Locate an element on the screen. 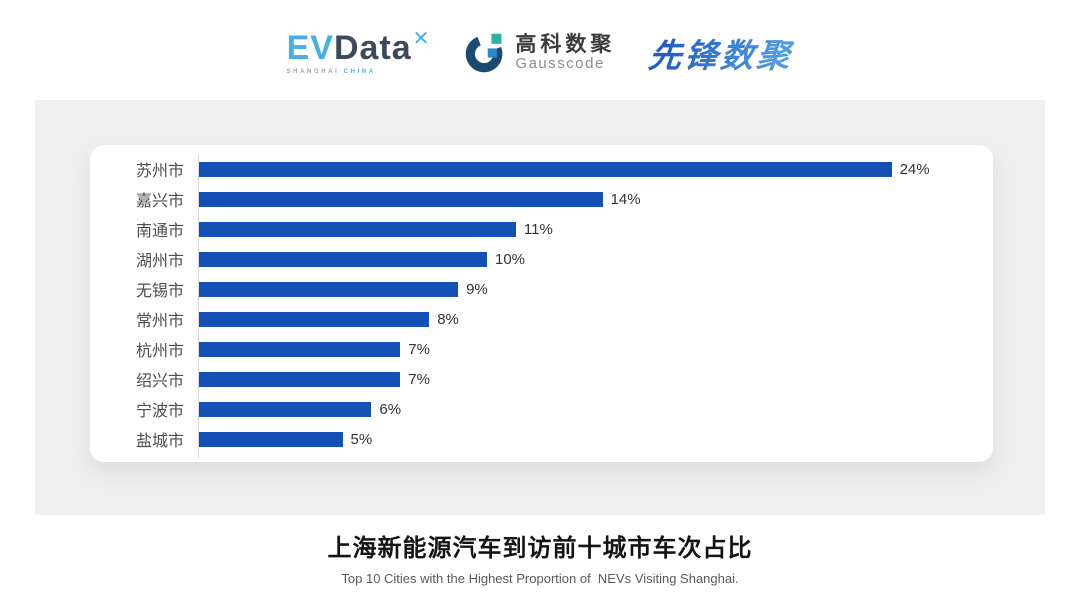 This screenshot has width=1080, height=608. city-label: 南通市 is located at coordinates (159, 231).